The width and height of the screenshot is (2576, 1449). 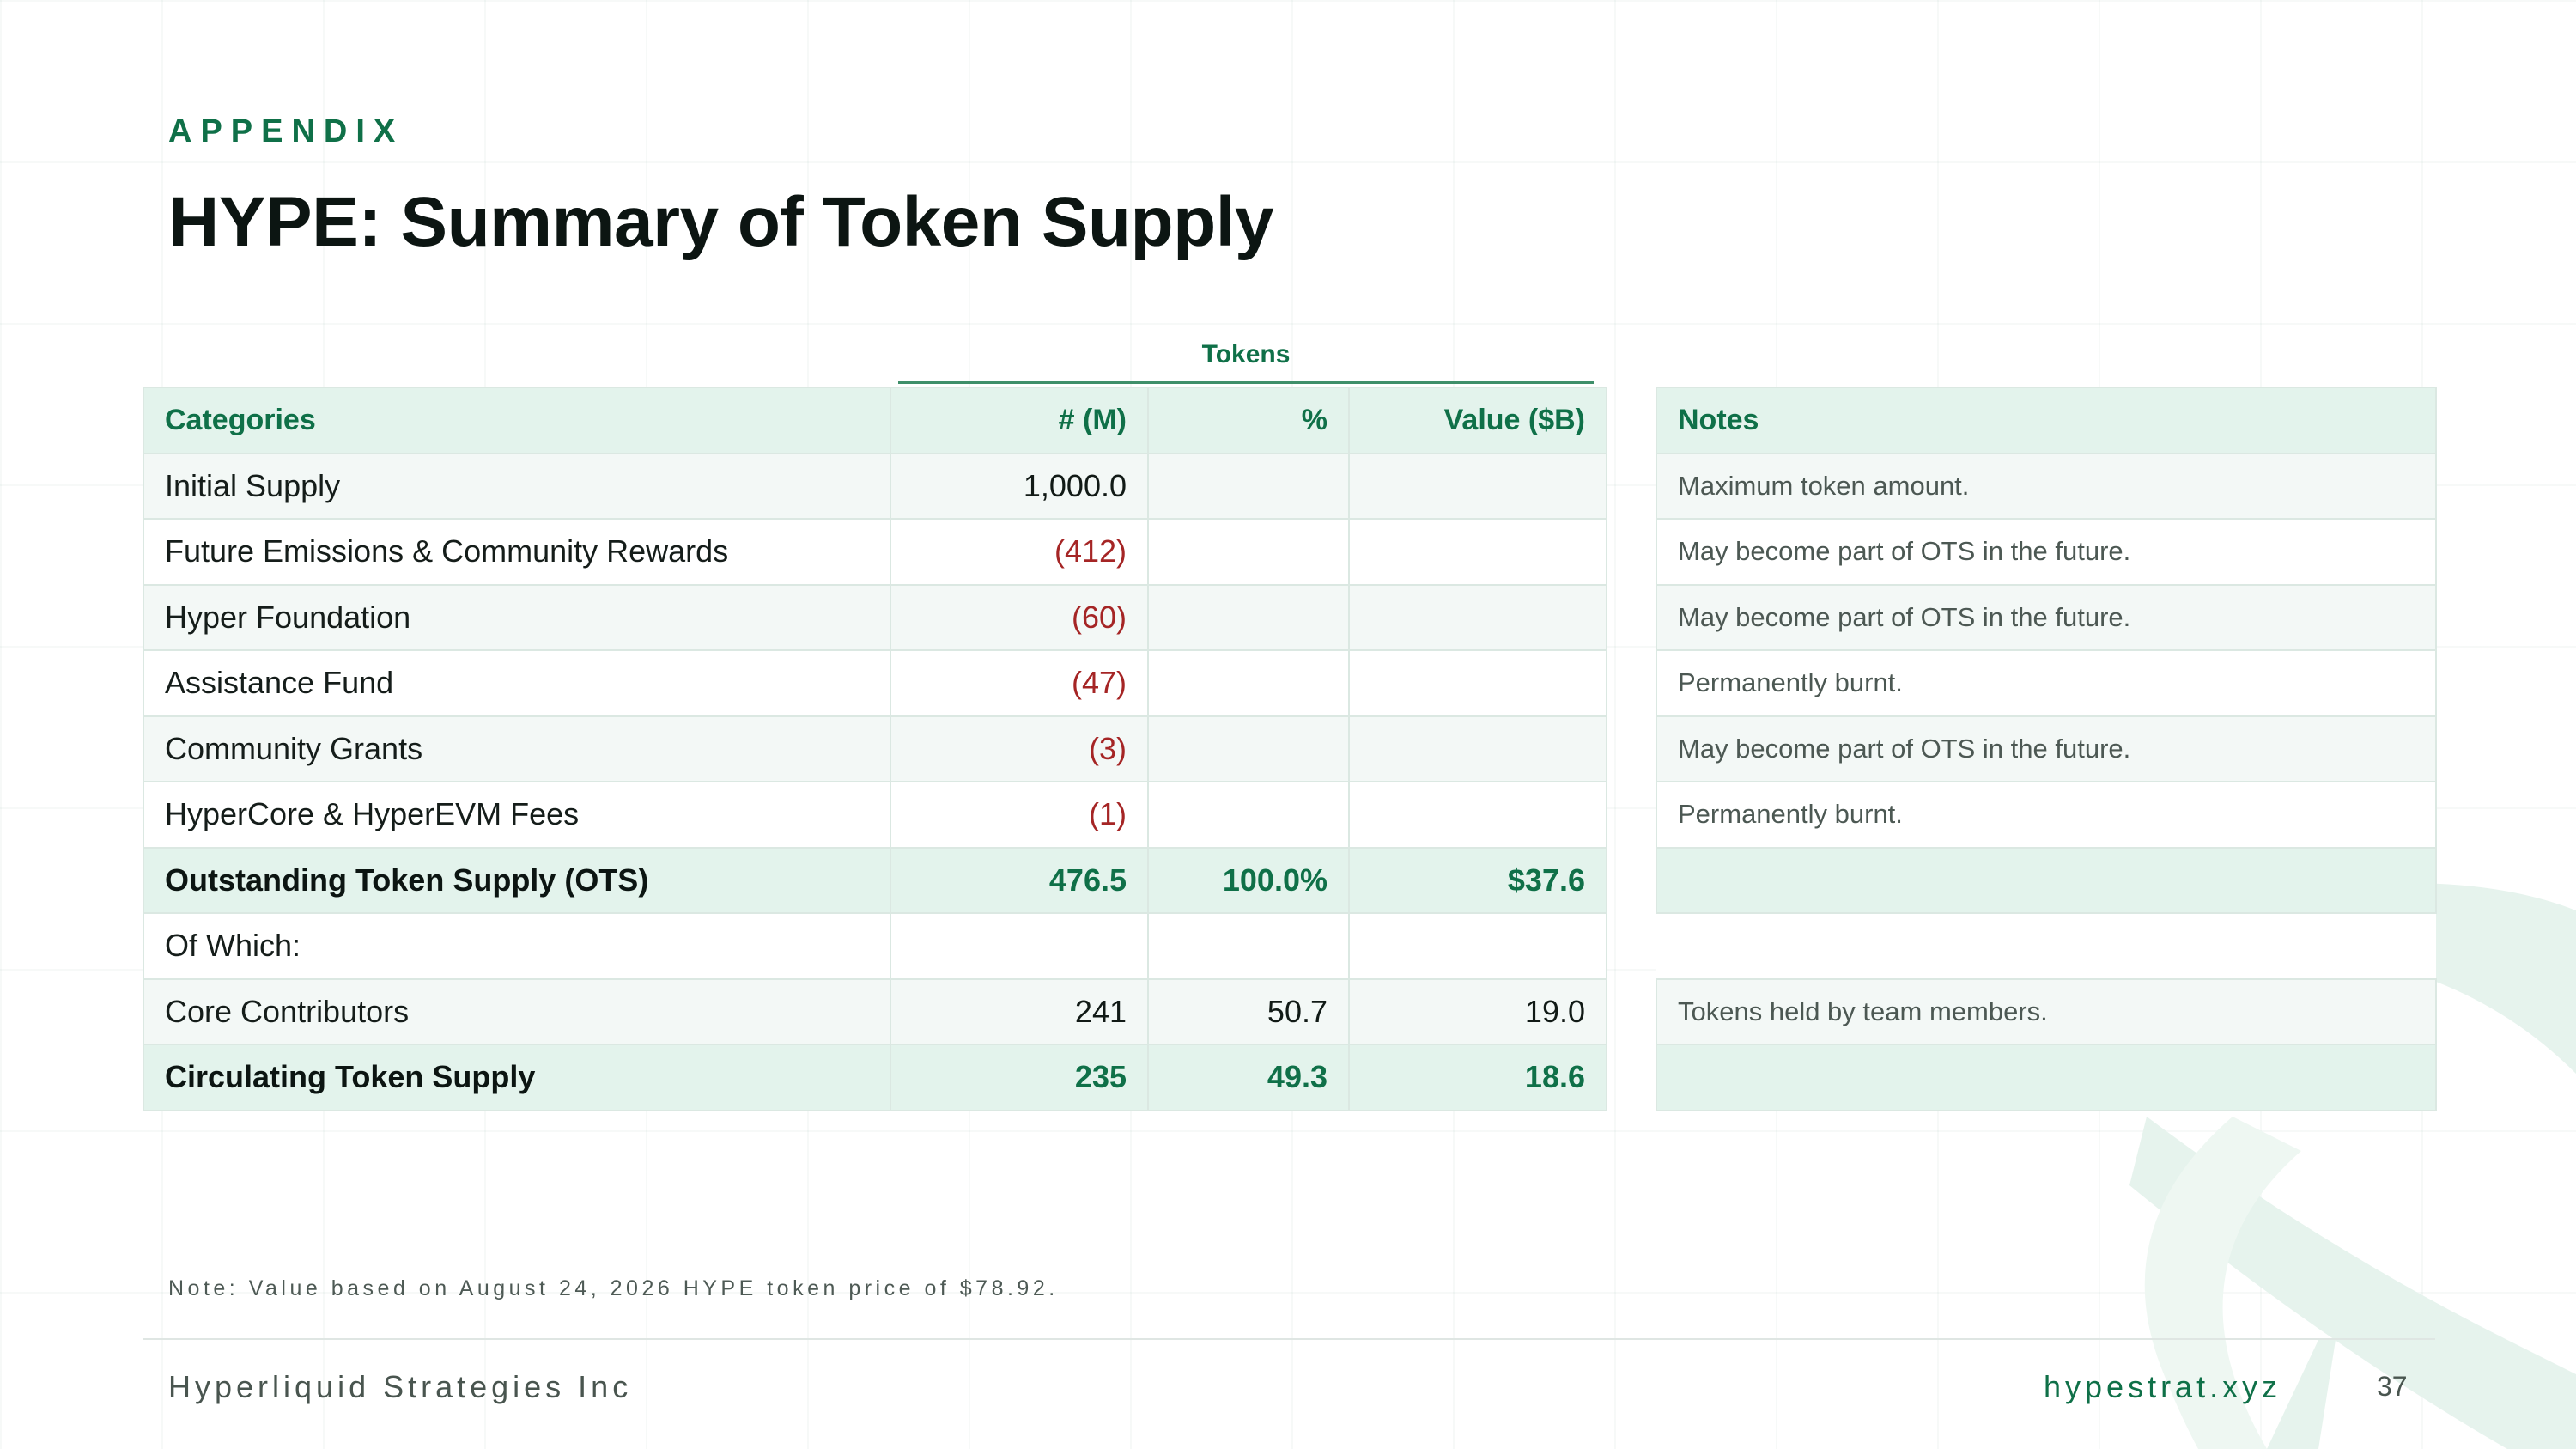 I want to click on row-category: Of Which:, so click(x=517, y=946).